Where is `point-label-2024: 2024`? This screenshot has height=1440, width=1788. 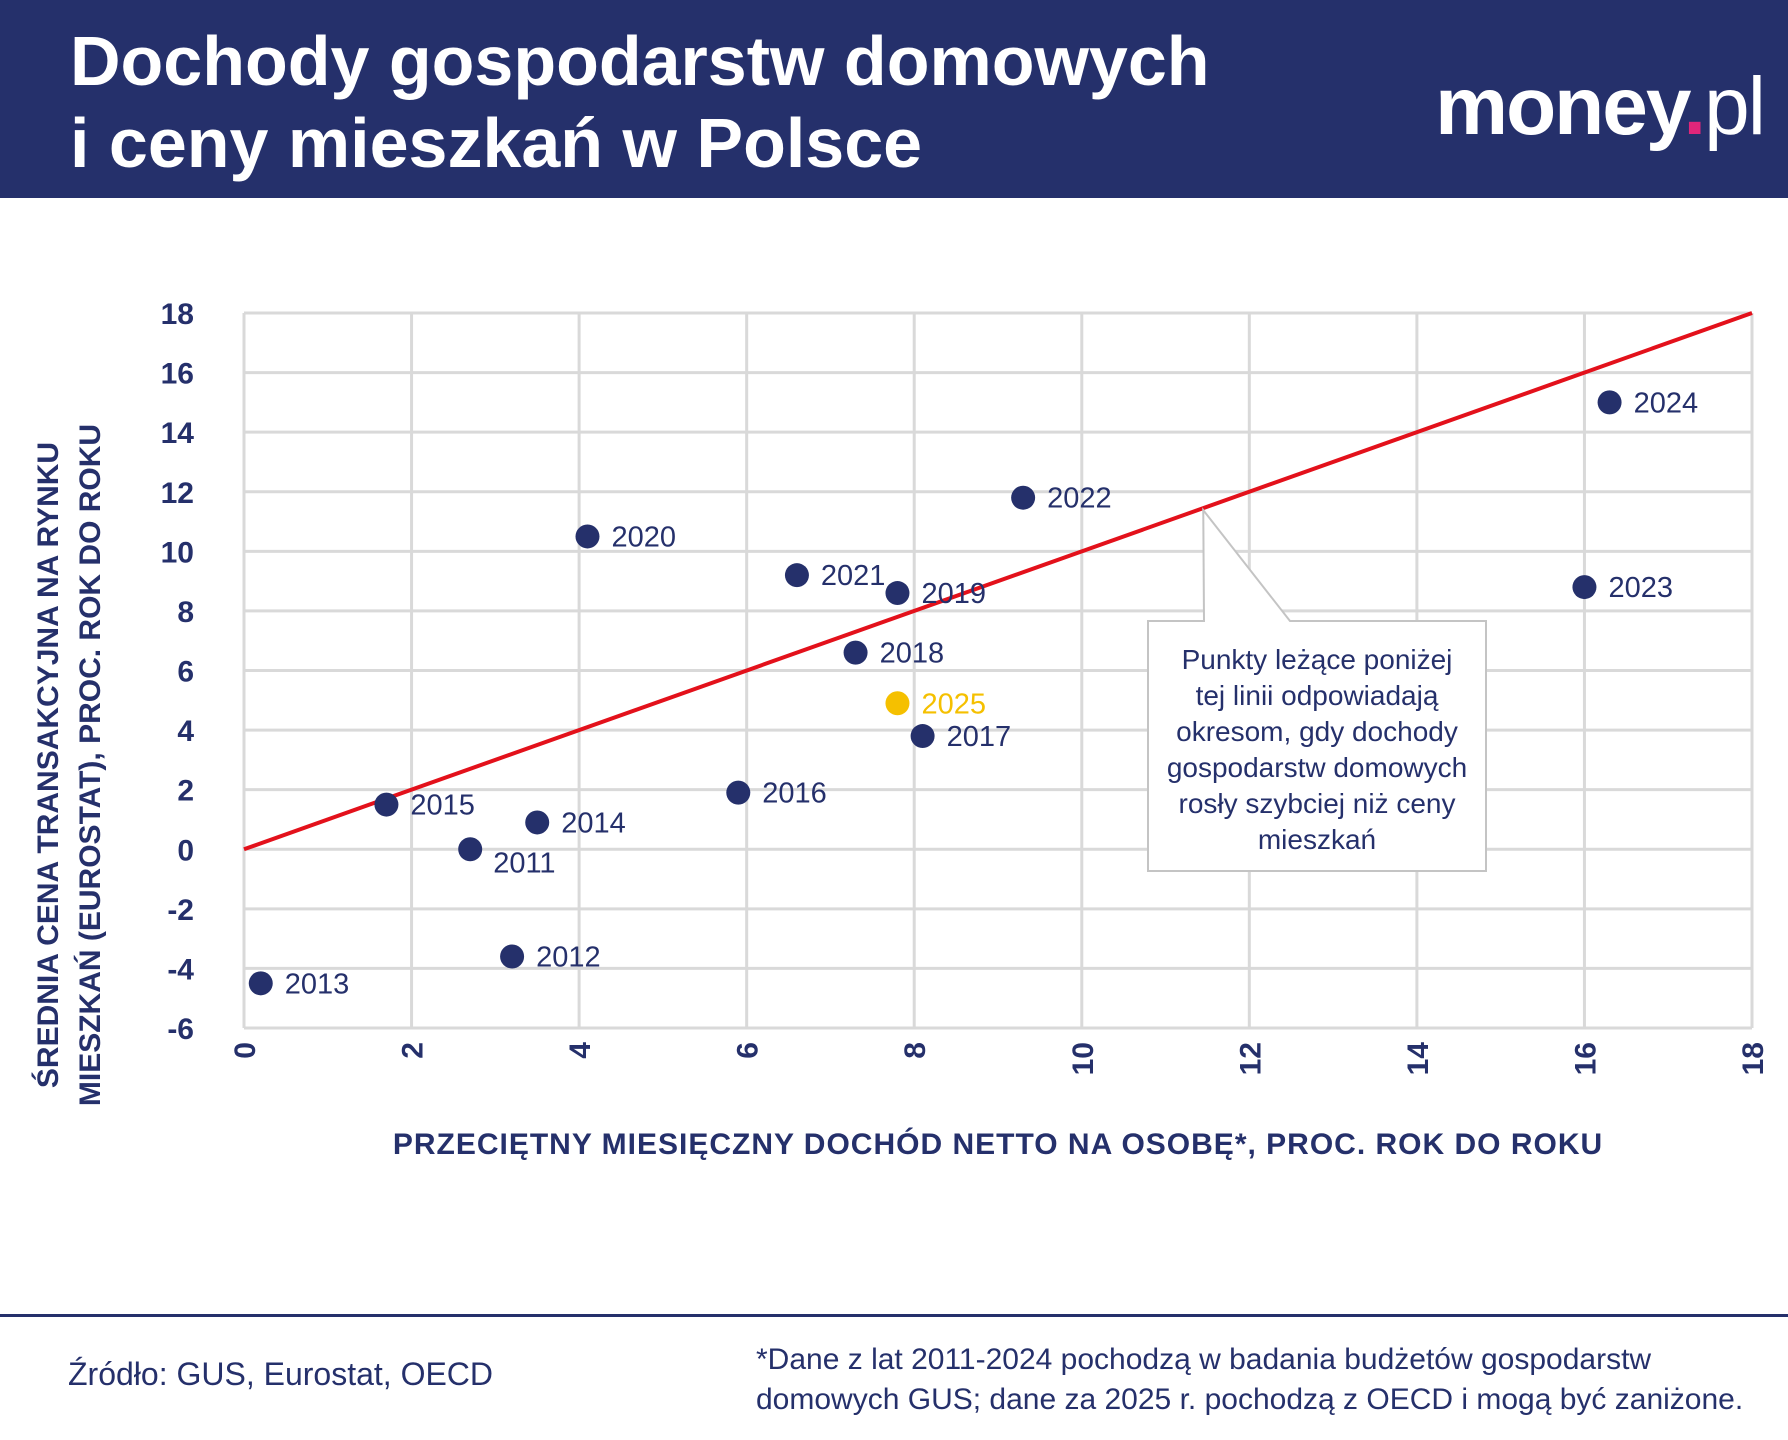 point-label-2024: 2024 is located at coordinates (1666, 403).